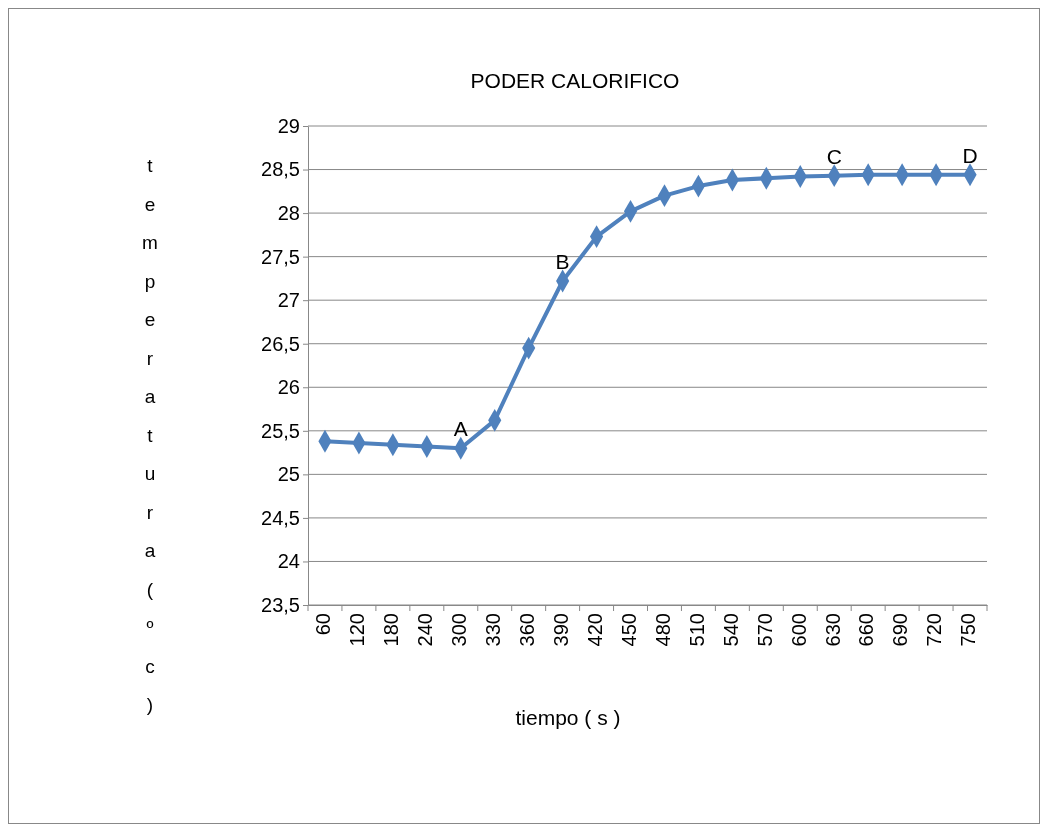  Describe the element at coordinates (280, 517) in the screenshot. I see `y-tick-label: 24,5` at that location.